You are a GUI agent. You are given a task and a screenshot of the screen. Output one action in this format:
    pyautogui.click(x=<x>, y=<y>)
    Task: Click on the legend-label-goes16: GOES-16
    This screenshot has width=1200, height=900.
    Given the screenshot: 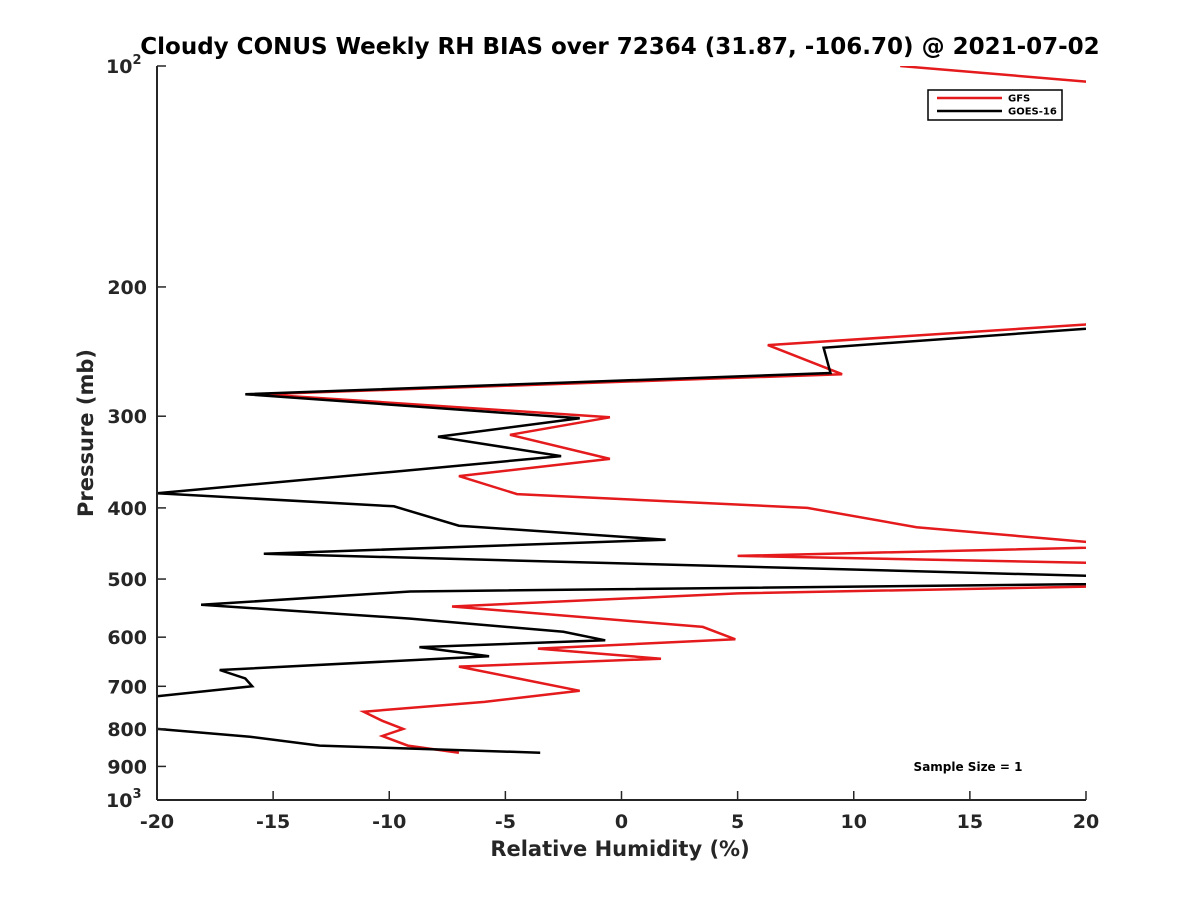 What is the action you would take?
    pyautogui.click(x=1032, y=112)
    